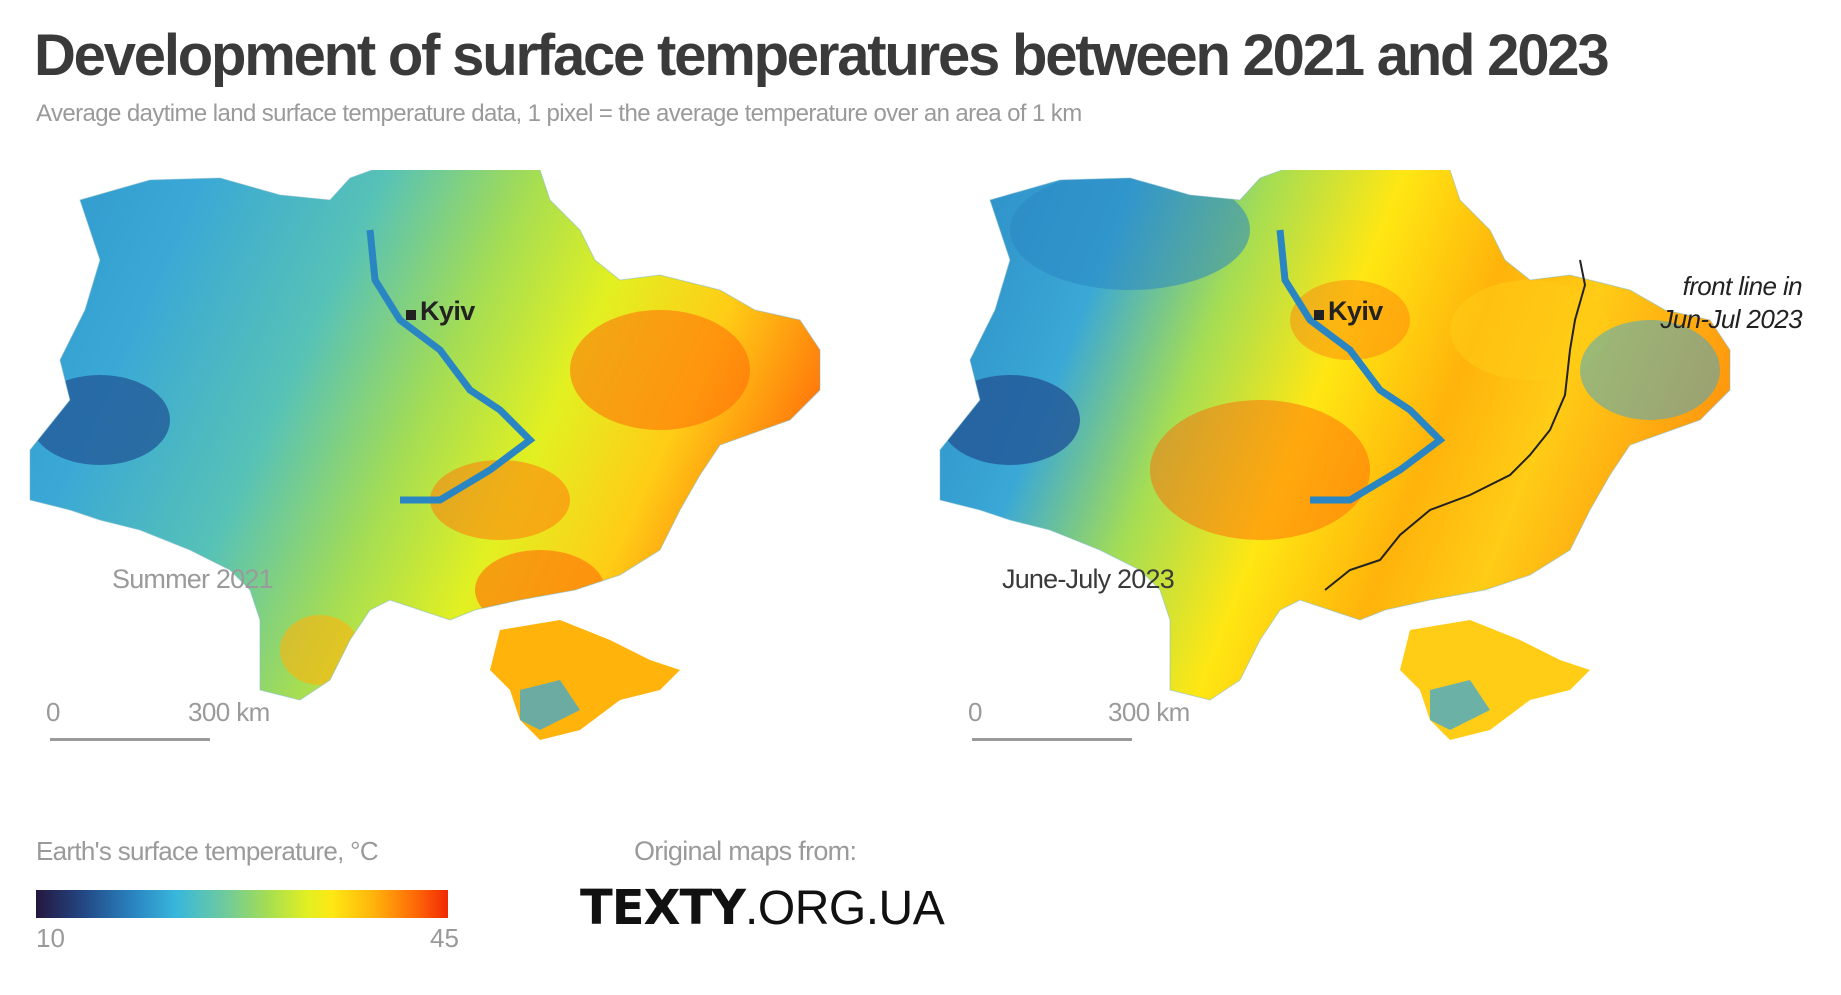 This screenshot has width=1841, height=995. Describe the element at coordinates (1727, 303) in the screenshot. I see `front-line-annotation: front line in Jun-Jul 2023` at that location.